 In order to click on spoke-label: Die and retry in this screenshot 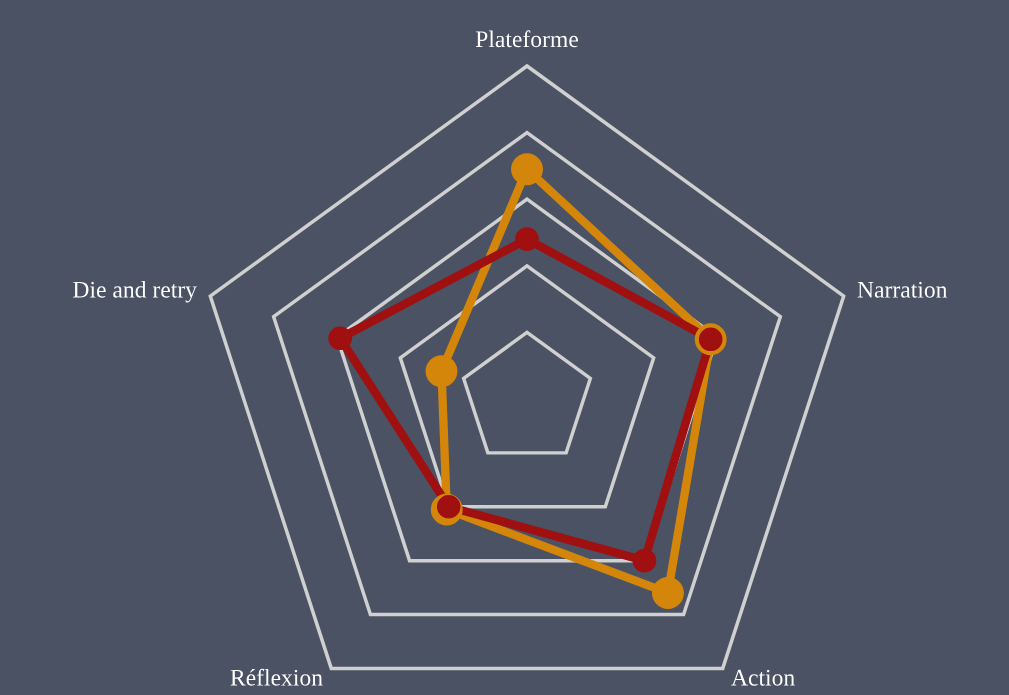, I will do `click(135, 292)`.